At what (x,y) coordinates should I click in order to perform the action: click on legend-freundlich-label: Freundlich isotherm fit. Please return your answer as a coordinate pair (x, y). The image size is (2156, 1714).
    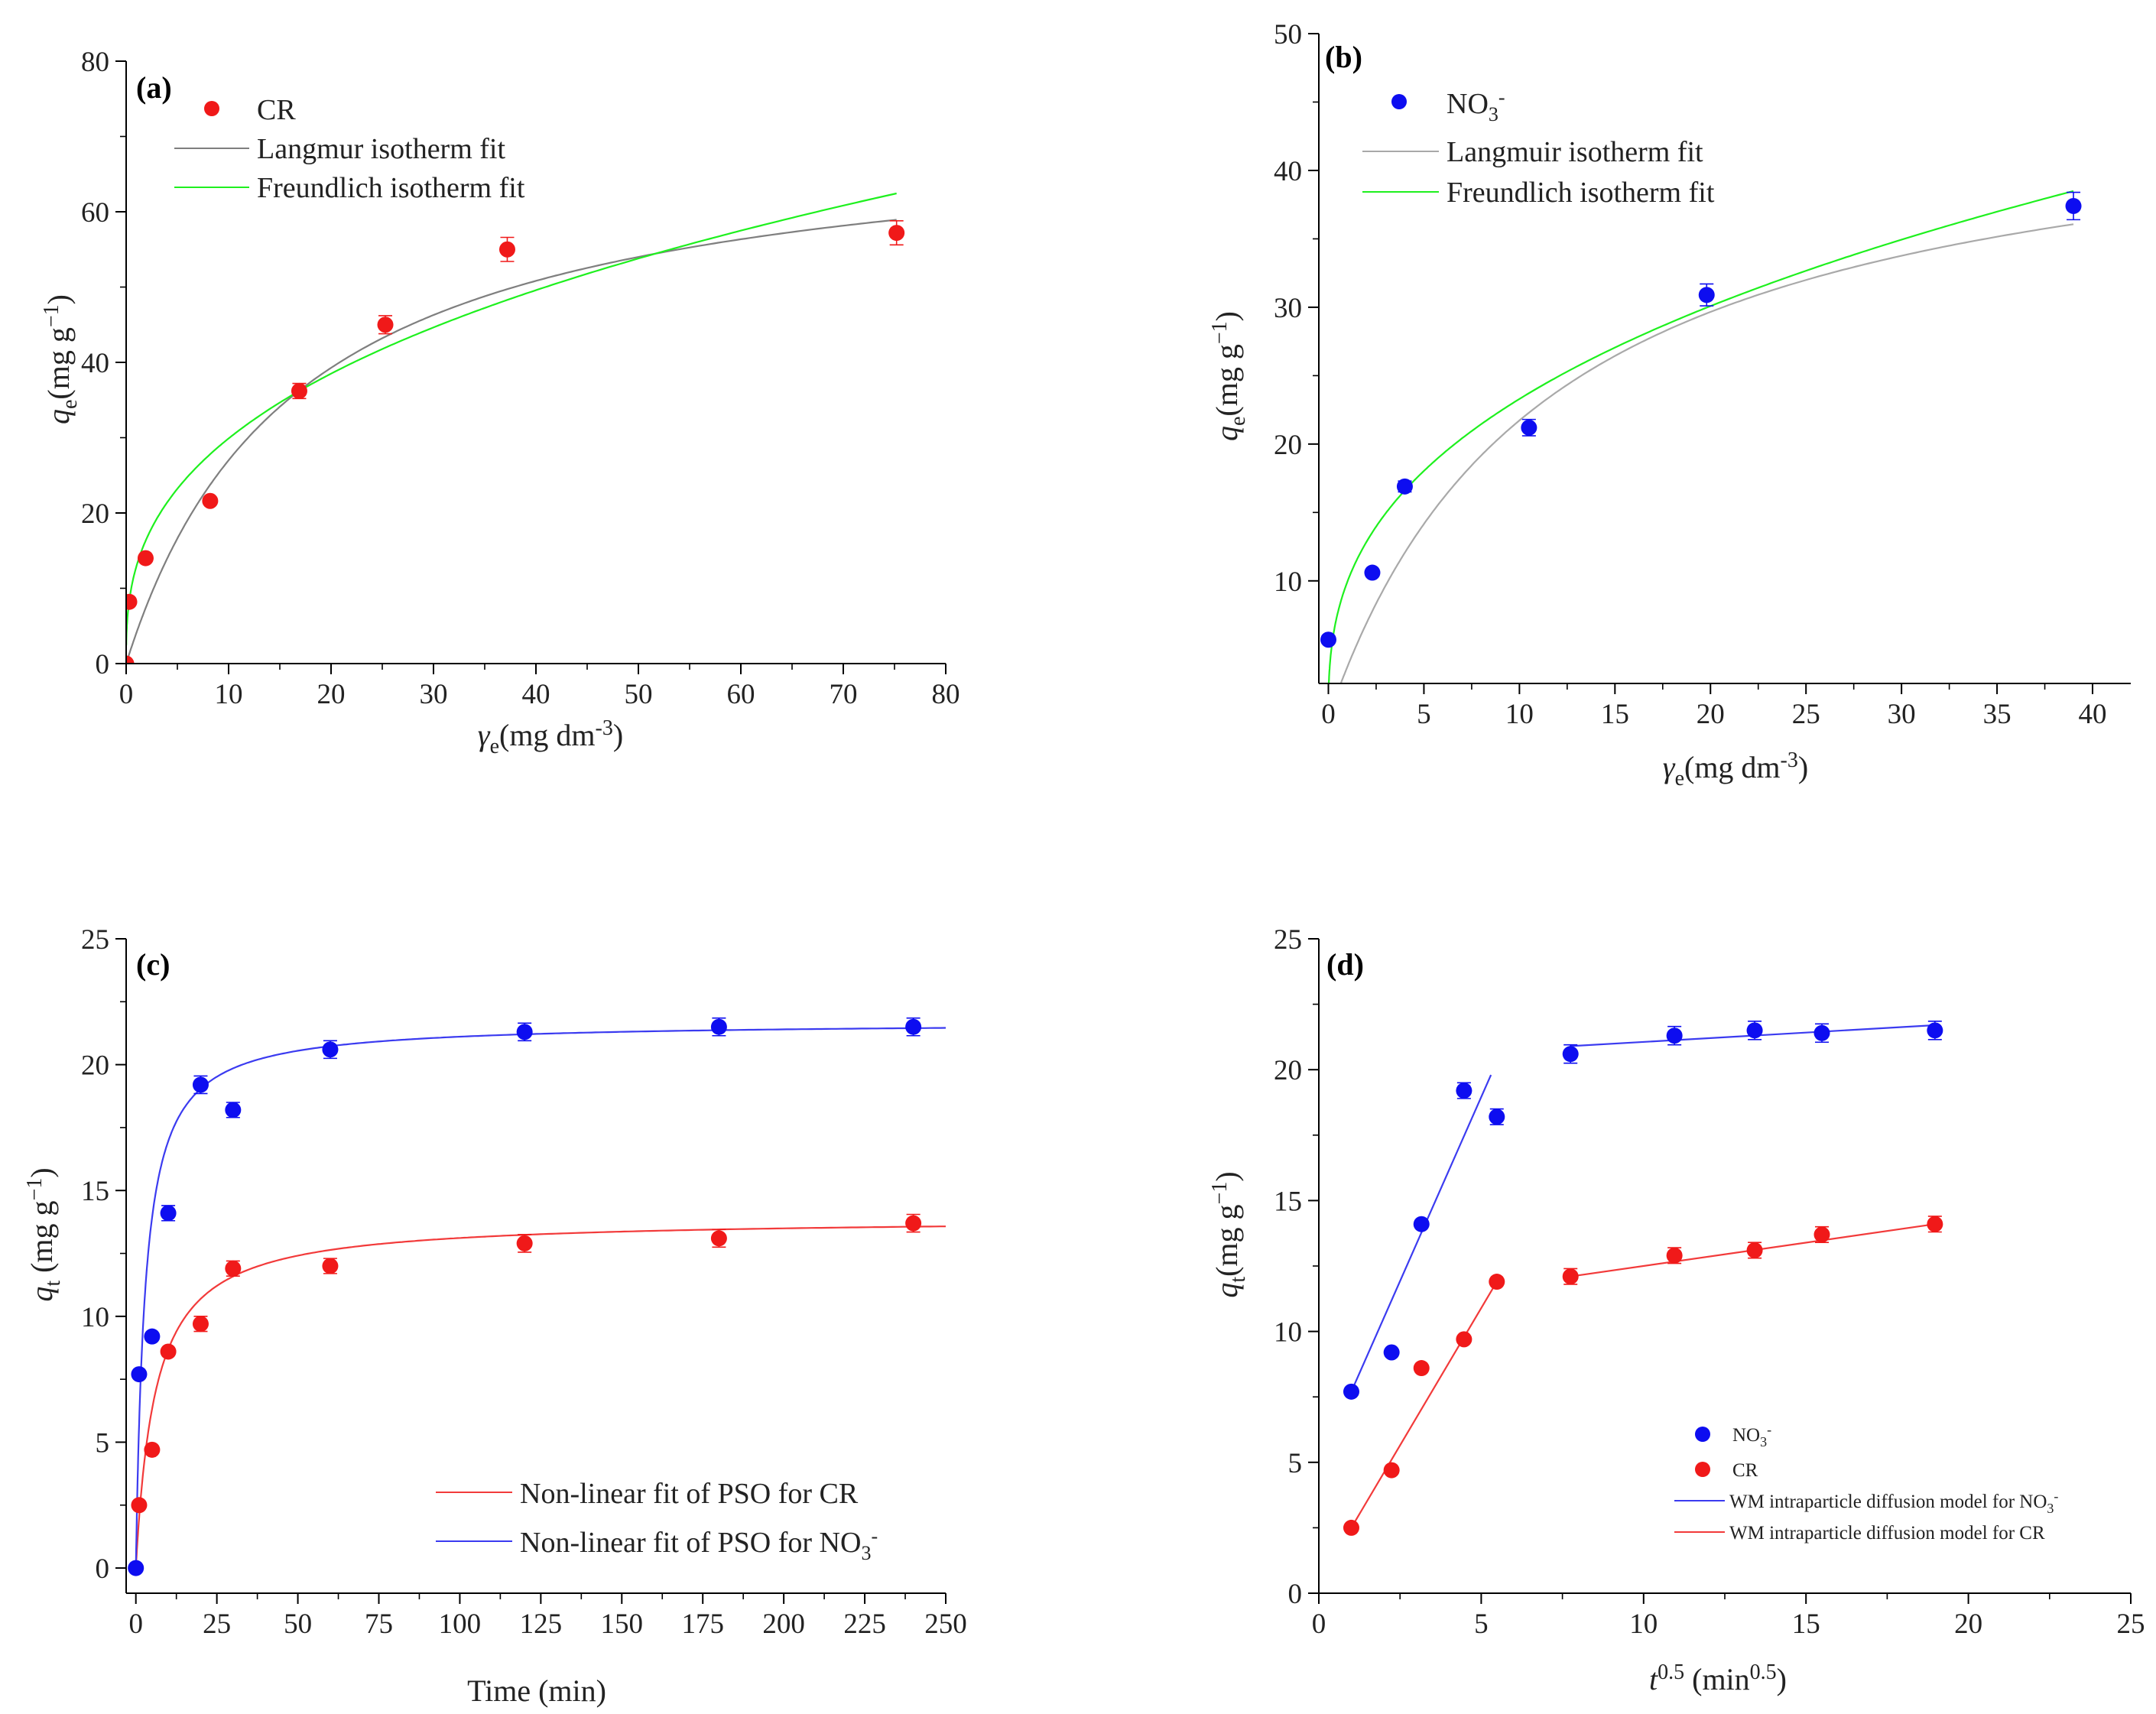
    Looking at the image, I should click on (1581, 193).